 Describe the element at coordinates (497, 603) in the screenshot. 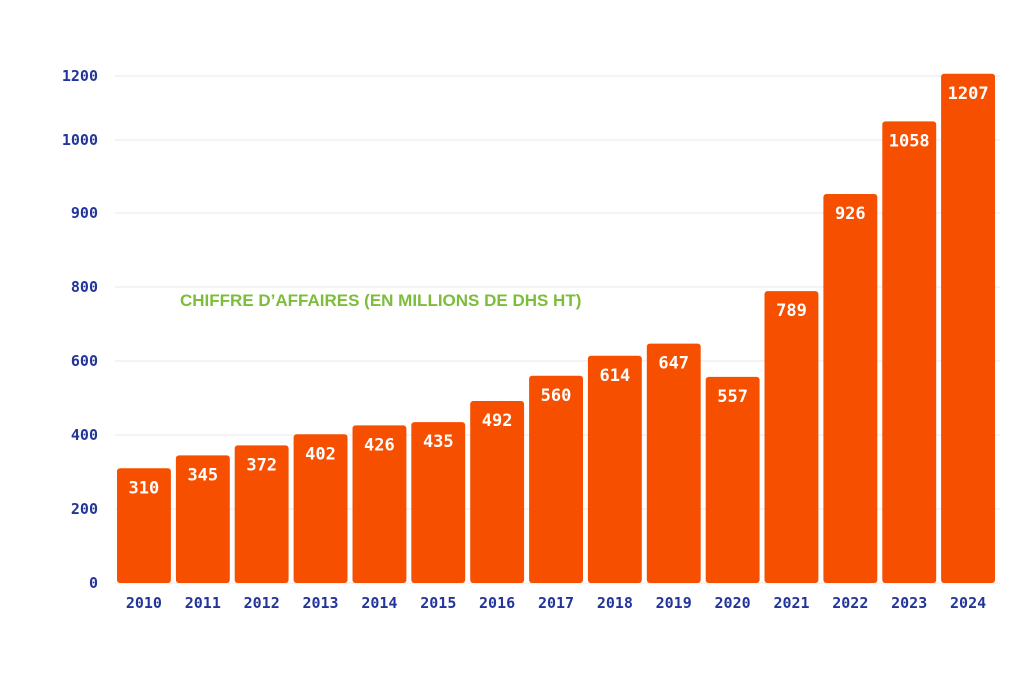

I see `x-tick-label: 2016` at that location.